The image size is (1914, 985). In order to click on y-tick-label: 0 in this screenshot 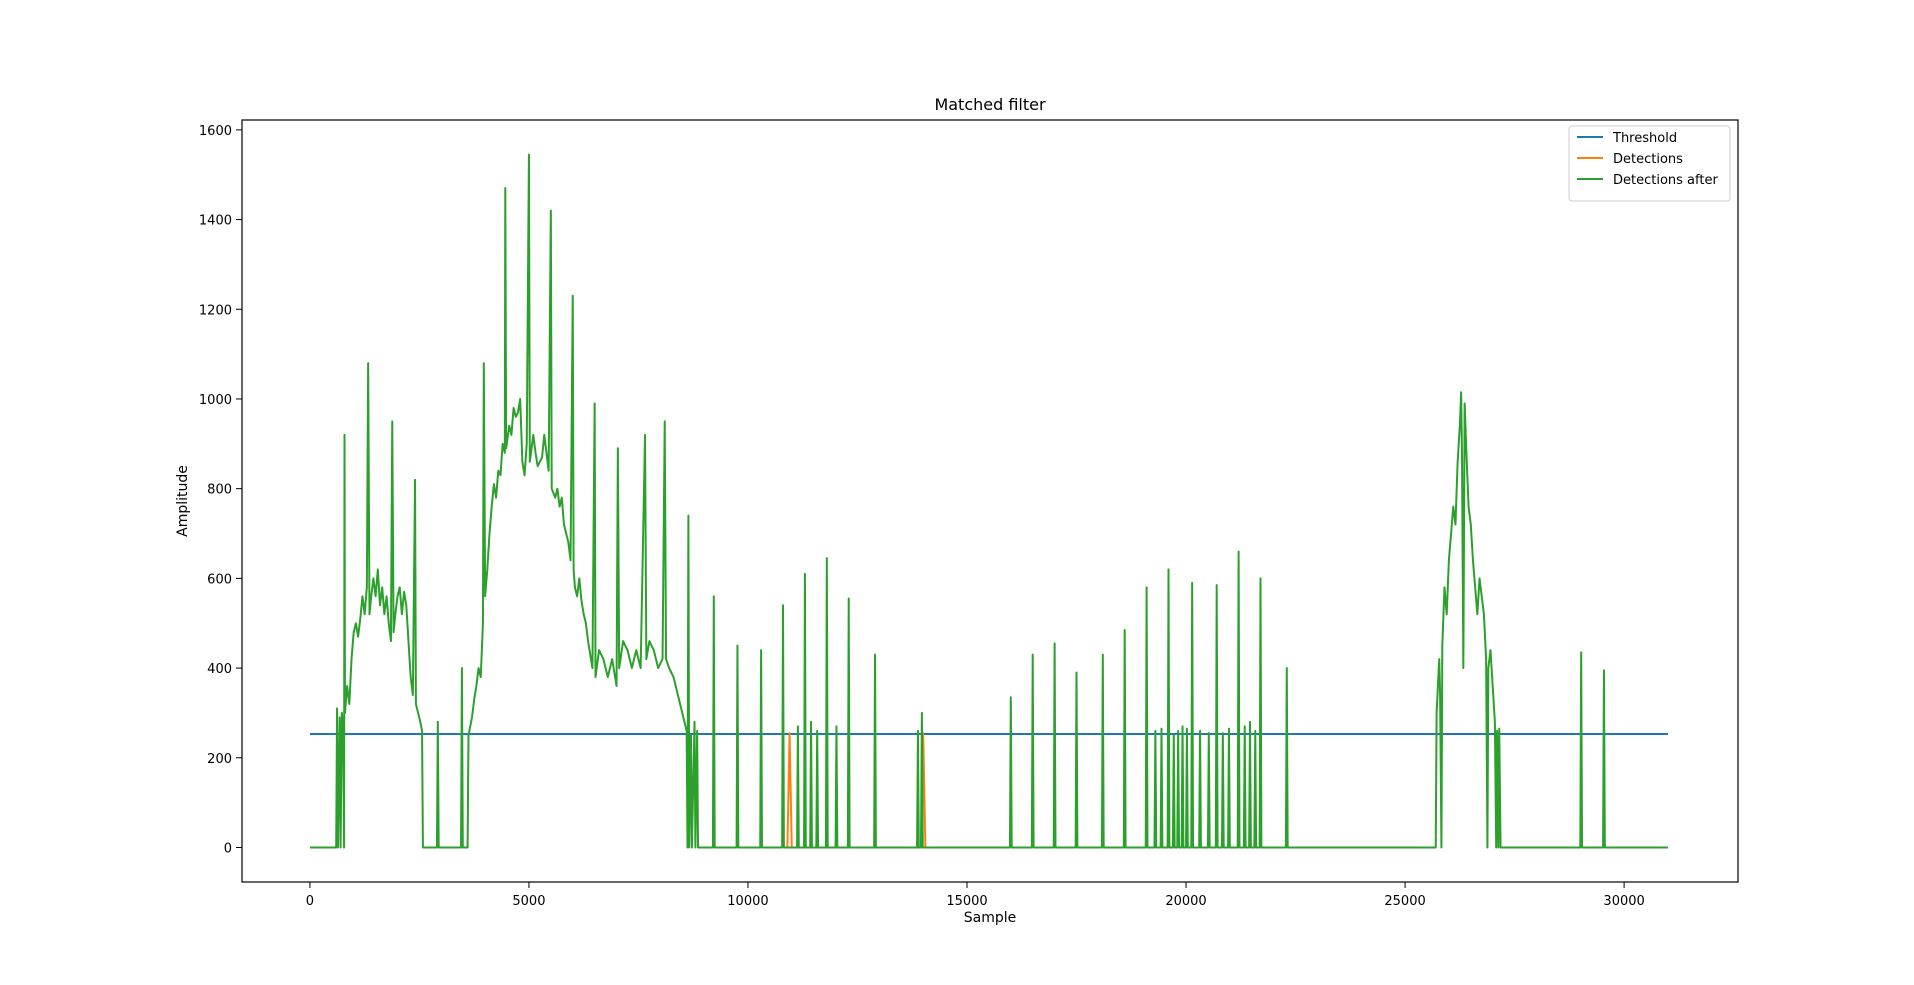, I will do `click(228, 848)`.